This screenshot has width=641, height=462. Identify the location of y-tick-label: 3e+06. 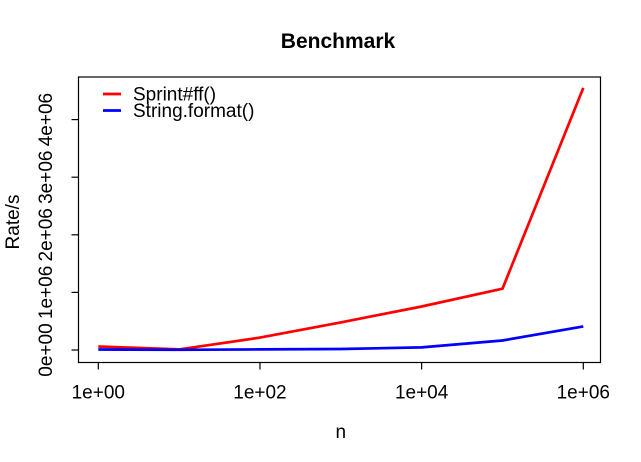
(46, 177).